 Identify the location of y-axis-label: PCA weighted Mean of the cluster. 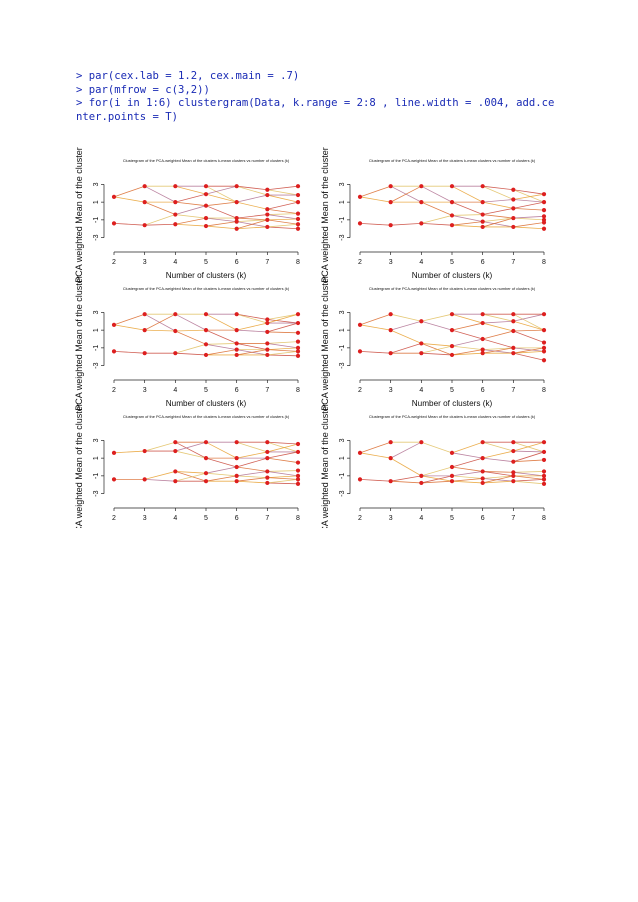
(325, 343).